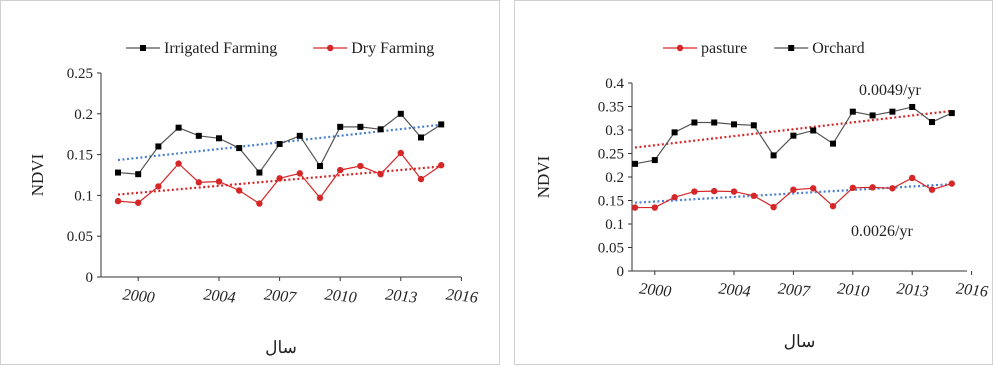 This screenshot has width=993, height=366. What do you see at coordinates (330, 48) in the screenshot?
I see `legend-marker-dry-farming` at bounding box center [330, 48].